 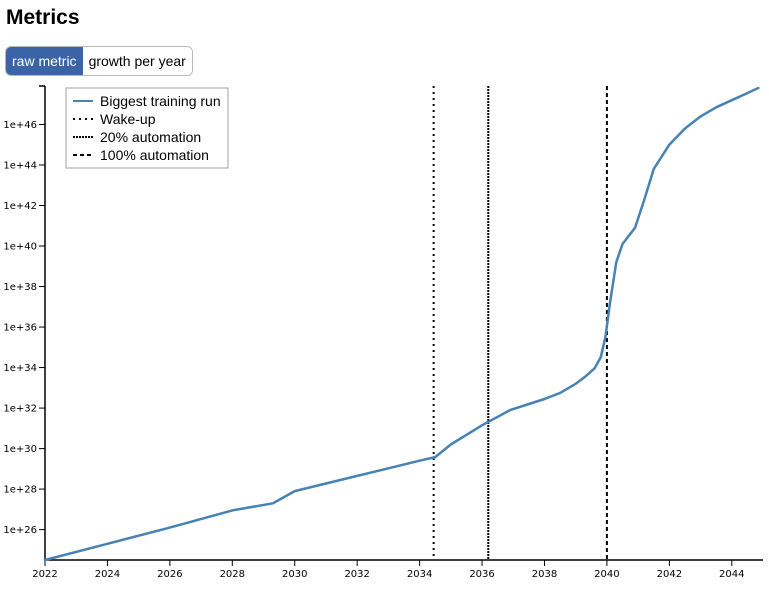 I want to click on x-tick-label: 2040, so click(x=606, y=574).